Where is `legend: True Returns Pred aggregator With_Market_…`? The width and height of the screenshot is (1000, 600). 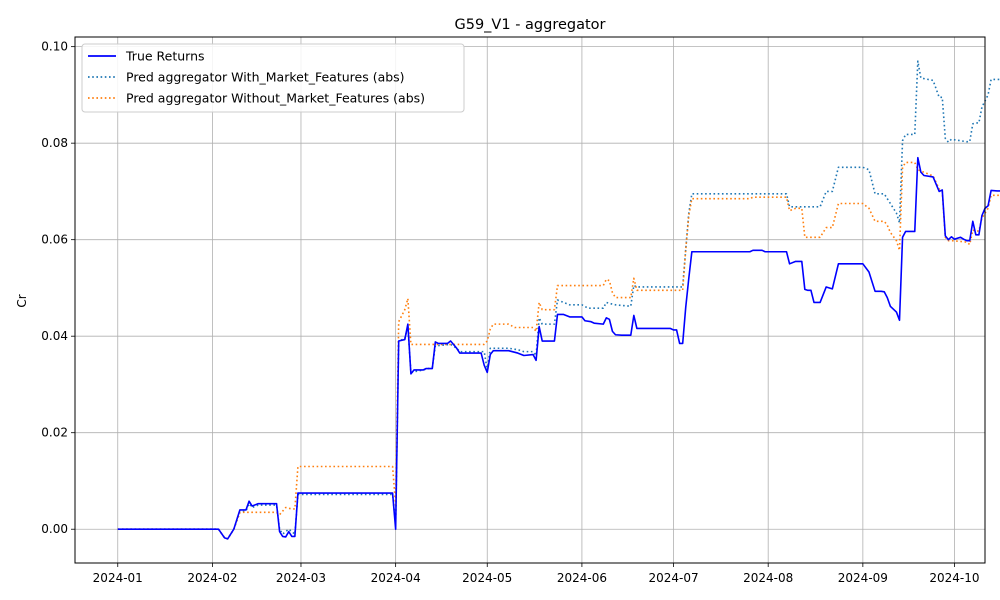
legend: True Returns Pred aggregator With_Market_… is located at coordinates (273, 78).